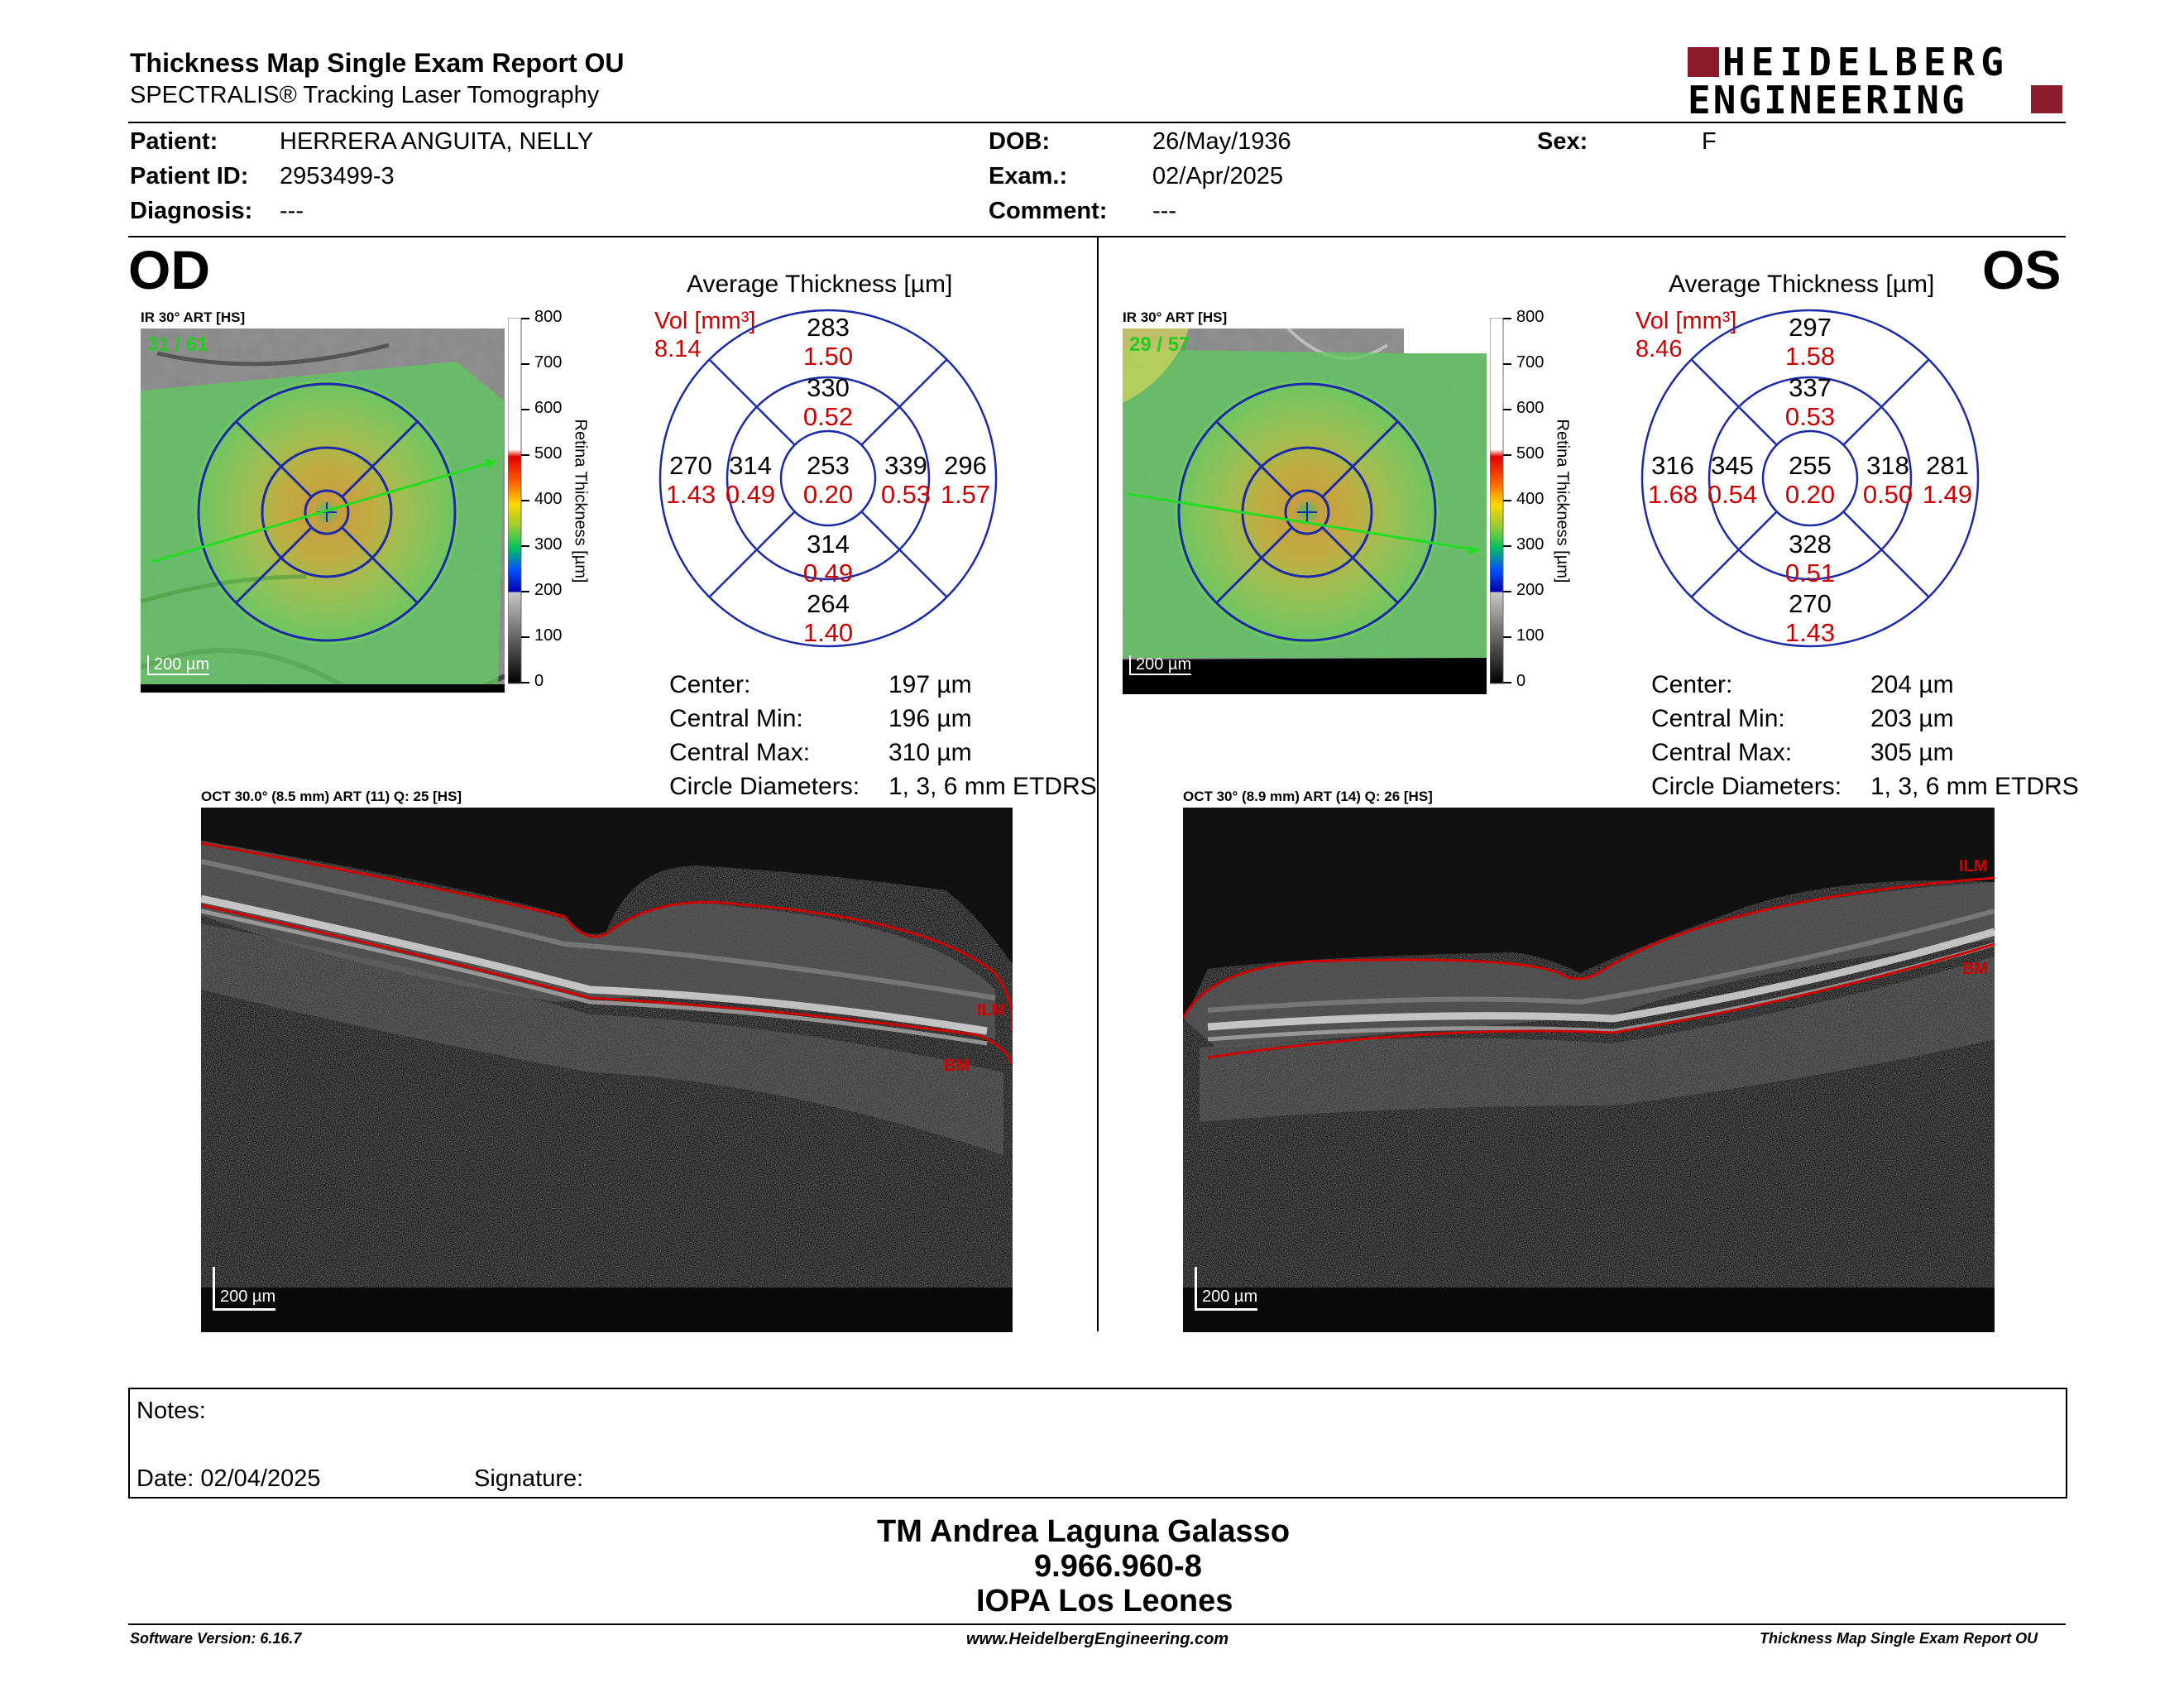 This screenshot has height=1688, width=2184. Describe the element at coordinates (216, 1638) in the screenshot. I see `software-version: Software Version: 6.16.7` at that location.